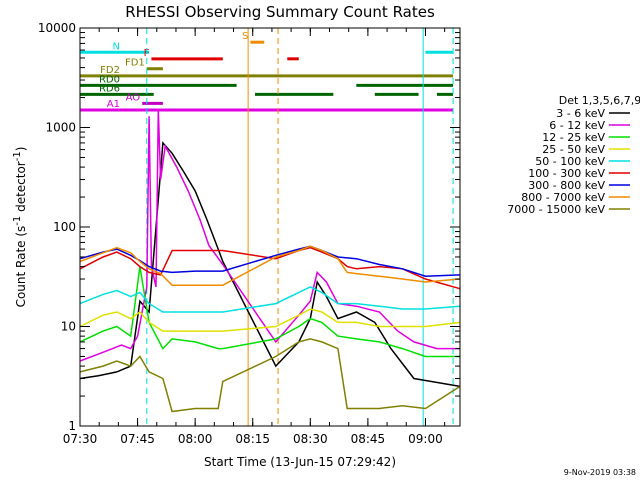  What do you see at coordinates (563, 197) in the screenshot?
I see `legend-label: 800 - 7000 keV` at bounding box center [563, 197].